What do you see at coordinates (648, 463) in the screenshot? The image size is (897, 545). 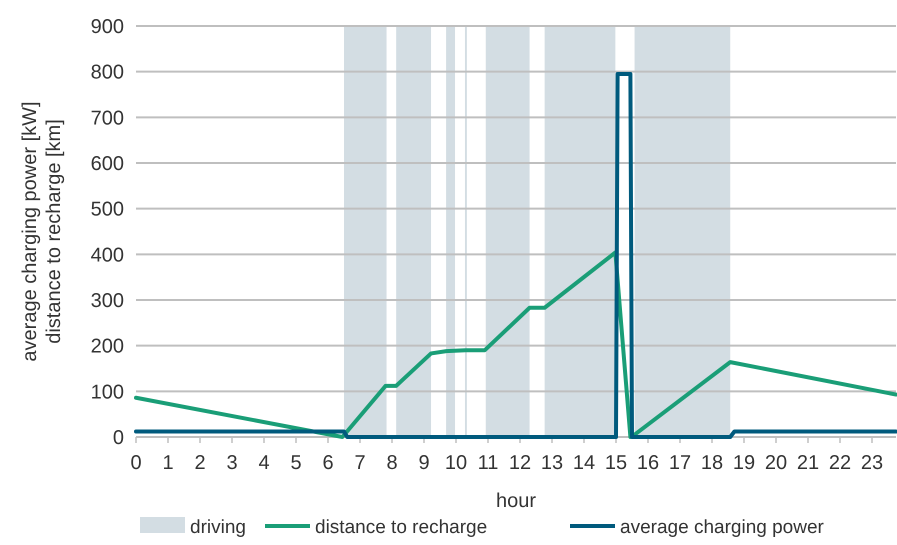 I see `x-tick-label: 16` at bounding box center [648, 463].